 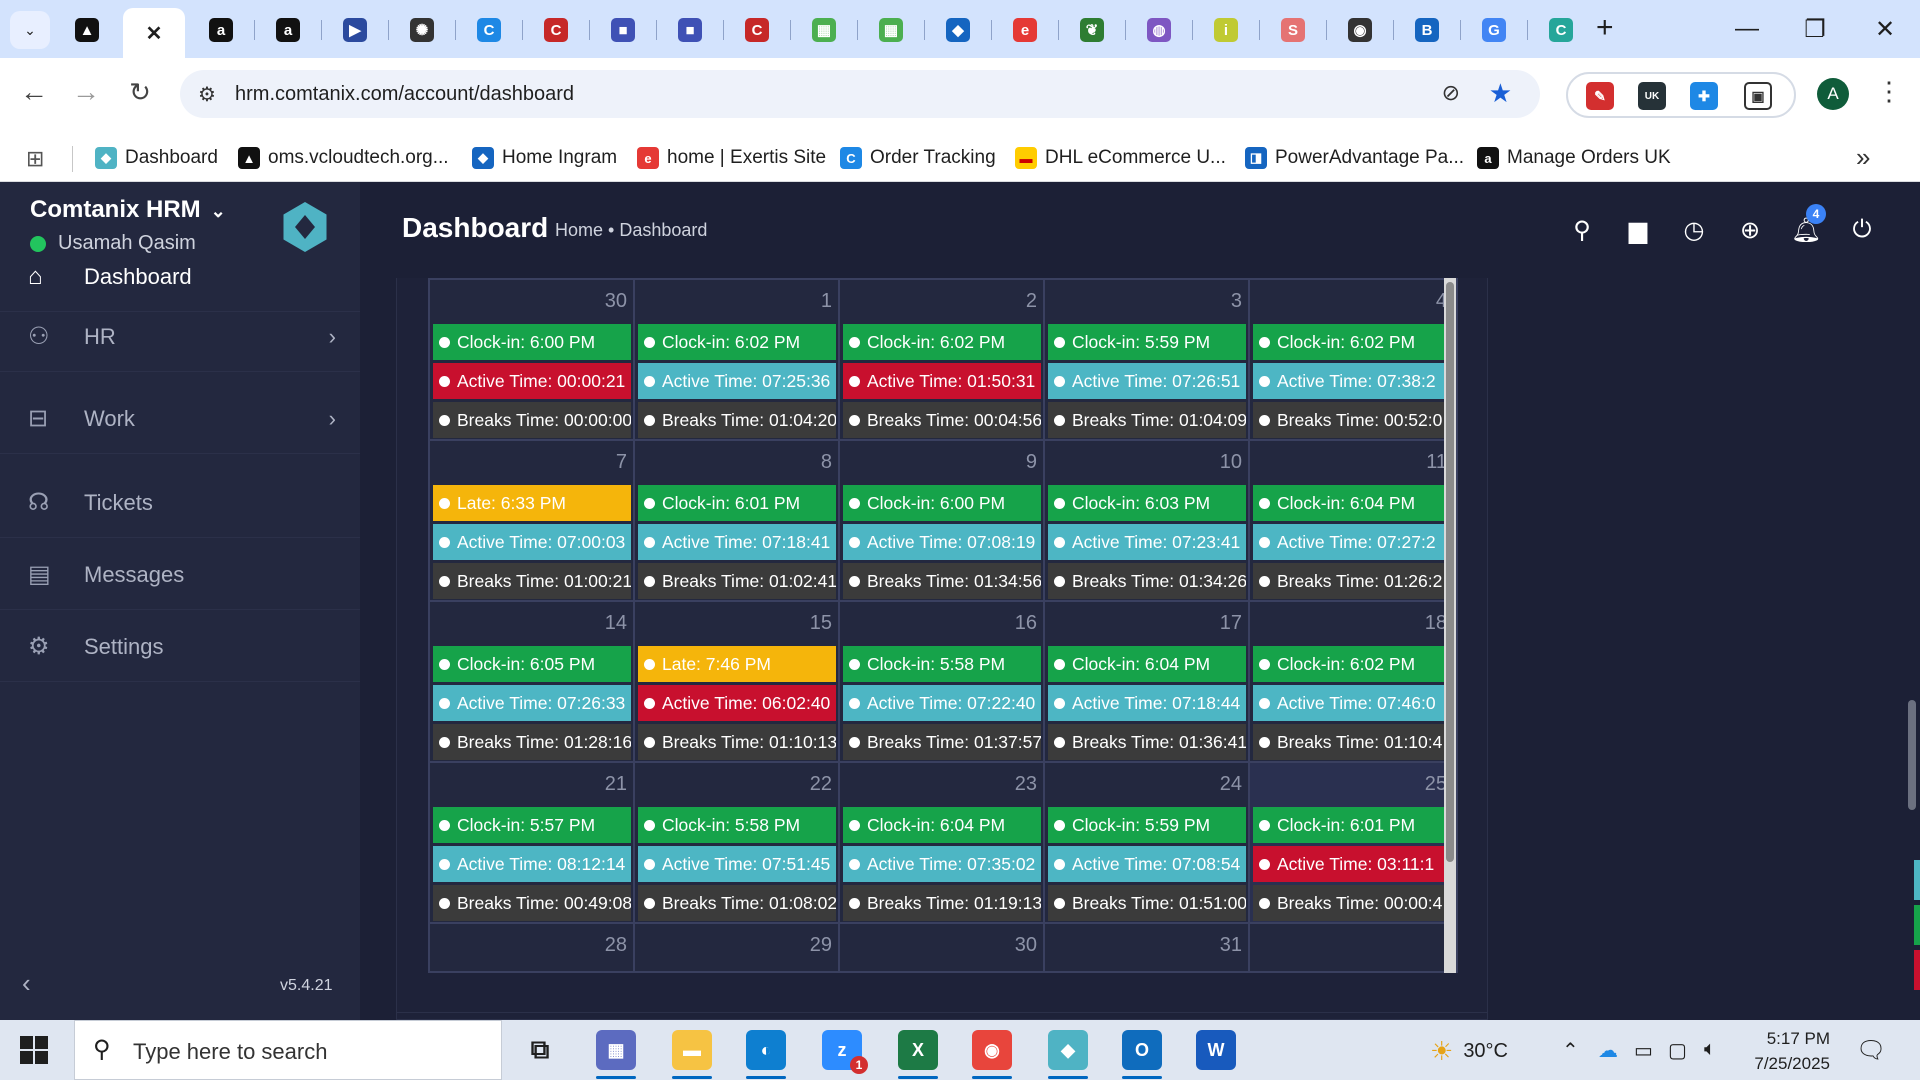 I want to click on calendar-scroll-thumb, so click(x=1450, y=572).